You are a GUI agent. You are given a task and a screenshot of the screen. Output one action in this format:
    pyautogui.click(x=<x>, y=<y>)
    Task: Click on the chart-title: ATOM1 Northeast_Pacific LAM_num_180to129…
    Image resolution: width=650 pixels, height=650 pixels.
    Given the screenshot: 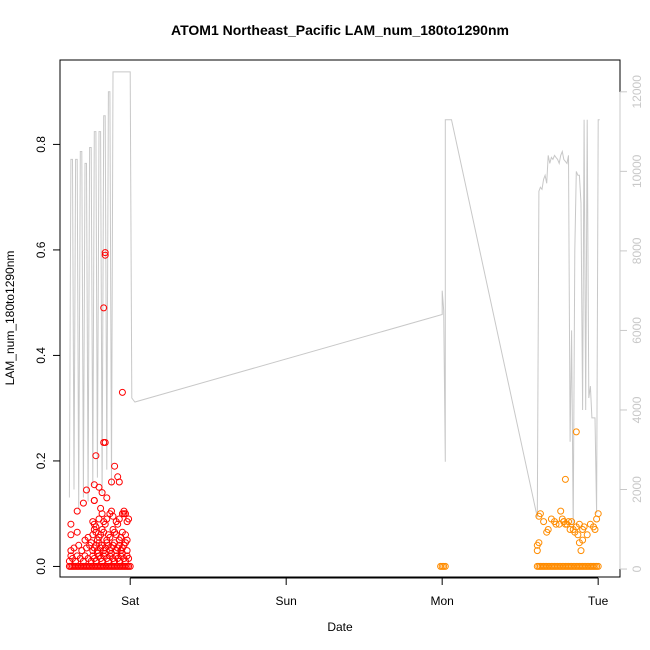 What is the action you would take?
    pyautogui.click(x=340, y=30)
    